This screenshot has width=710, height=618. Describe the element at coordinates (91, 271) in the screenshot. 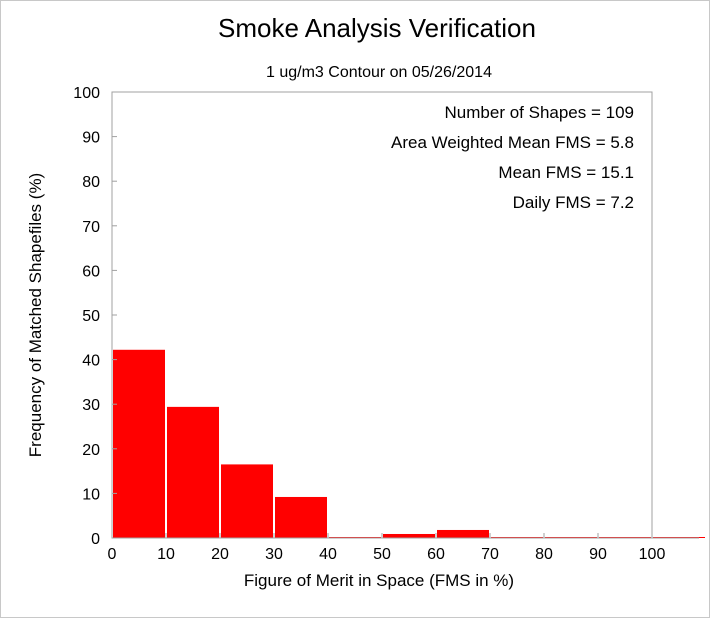

I see `y-tick-label-6: 60` at that location.